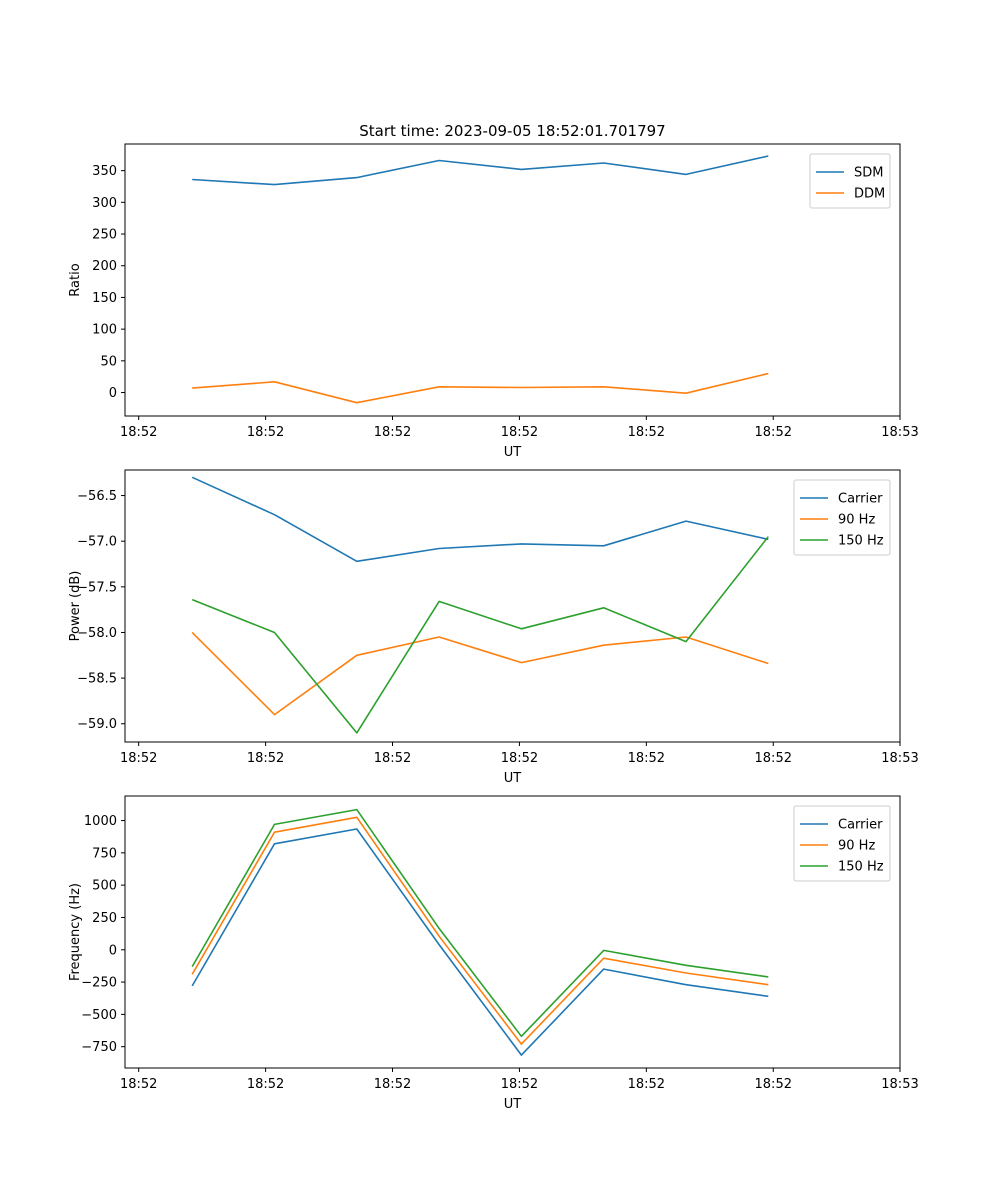 Image resolution: width=1000 pixels, height=1200 pixels. Describe the element at coordinates (97, 724) in the screenshot. I see `y-tick-label: −59.0` at that location.